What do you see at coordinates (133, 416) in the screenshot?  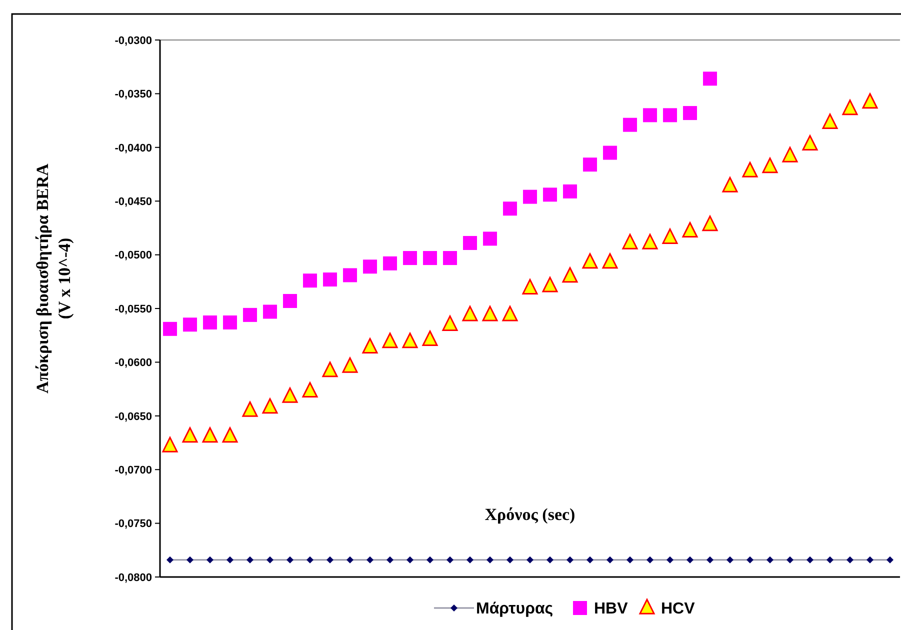 I see `y-tick-label: -0,0650` at bounding box center [133, 416].